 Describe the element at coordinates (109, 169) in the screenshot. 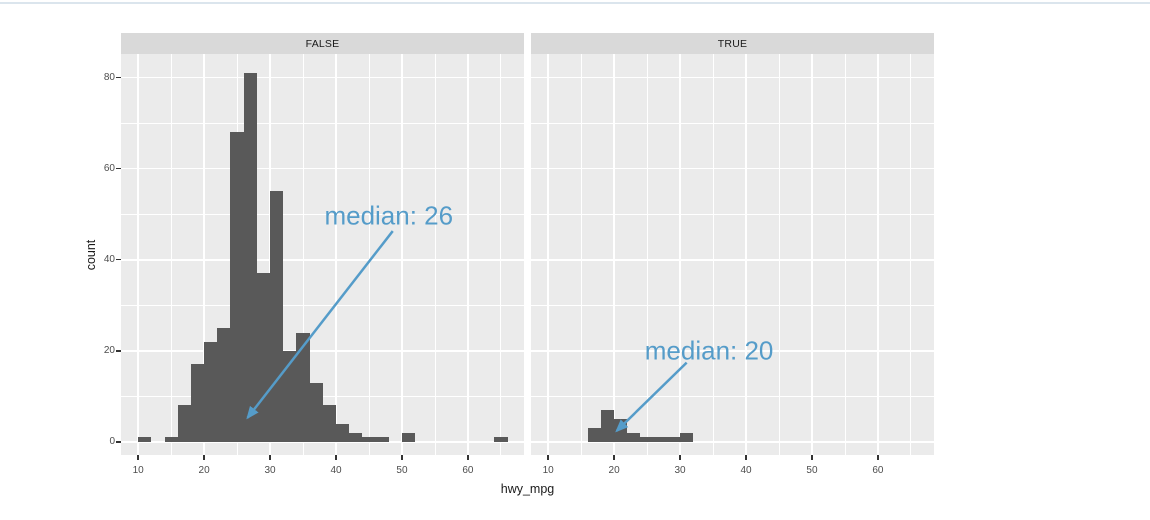

I see `y-tick-label: 60` at that location.